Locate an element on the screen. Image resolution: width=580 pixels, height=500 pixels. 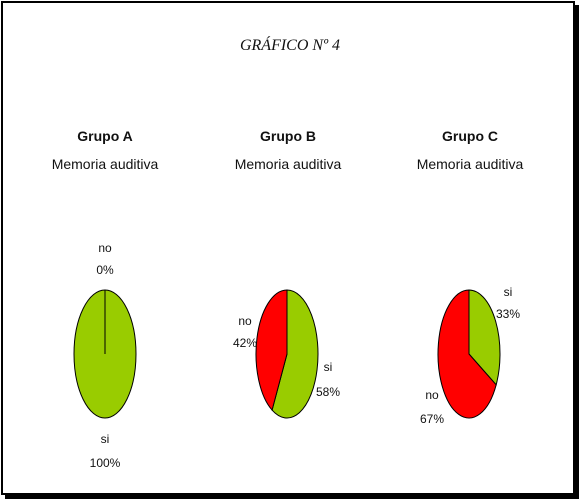
slice-label-c-no: no is located at coordinates (432, 395).